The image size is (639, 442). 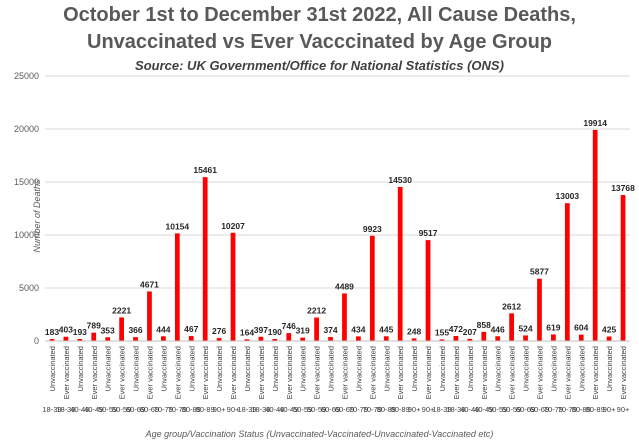 I want to click on data-label: 319, so click(x=303, y=331).